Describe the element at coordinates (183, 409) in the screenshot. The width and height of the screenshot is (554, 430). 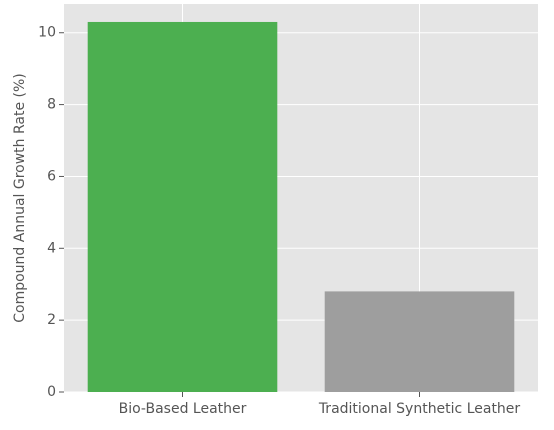
I see `x-tick-label: Bio-Based Leather` at that location.